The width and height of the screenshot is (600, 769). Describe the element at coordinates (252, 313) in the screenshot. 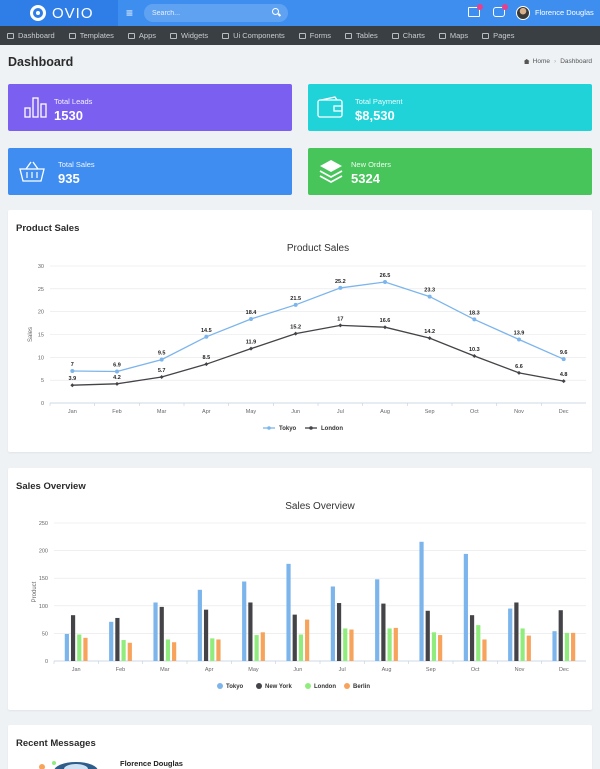

I see `data-label: 18.4` at that location.